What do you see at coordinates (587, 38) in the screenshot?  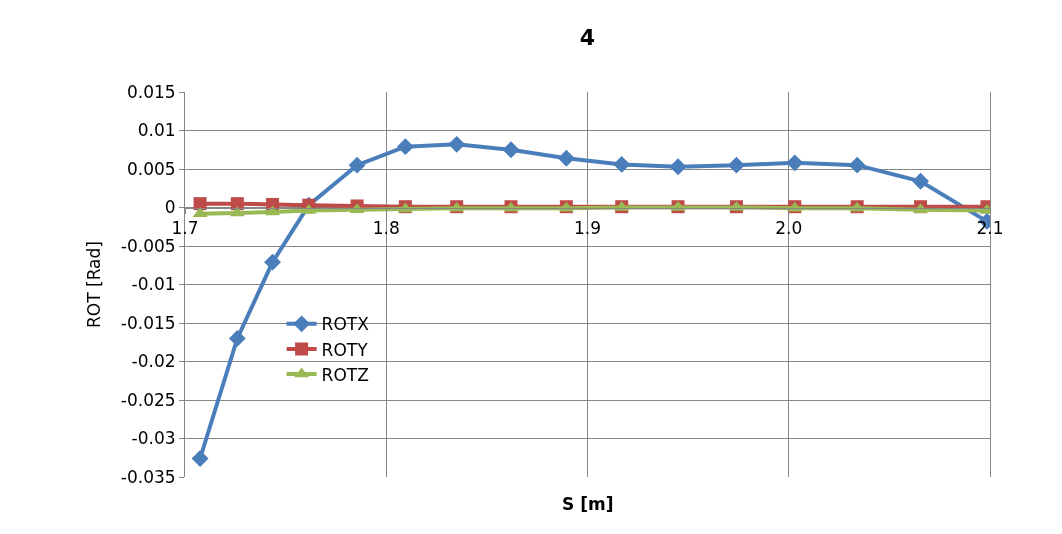 I see `chart-title: 4` at bounding box center [587, 38].